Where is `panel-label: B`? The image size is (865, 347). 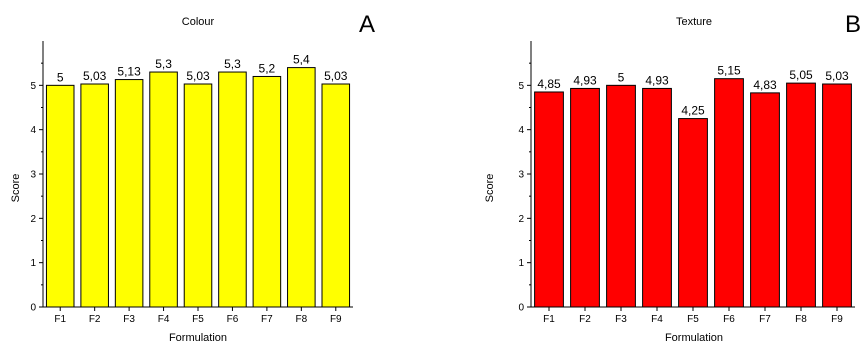 panel-label: B is located at coordinates (853, 24).